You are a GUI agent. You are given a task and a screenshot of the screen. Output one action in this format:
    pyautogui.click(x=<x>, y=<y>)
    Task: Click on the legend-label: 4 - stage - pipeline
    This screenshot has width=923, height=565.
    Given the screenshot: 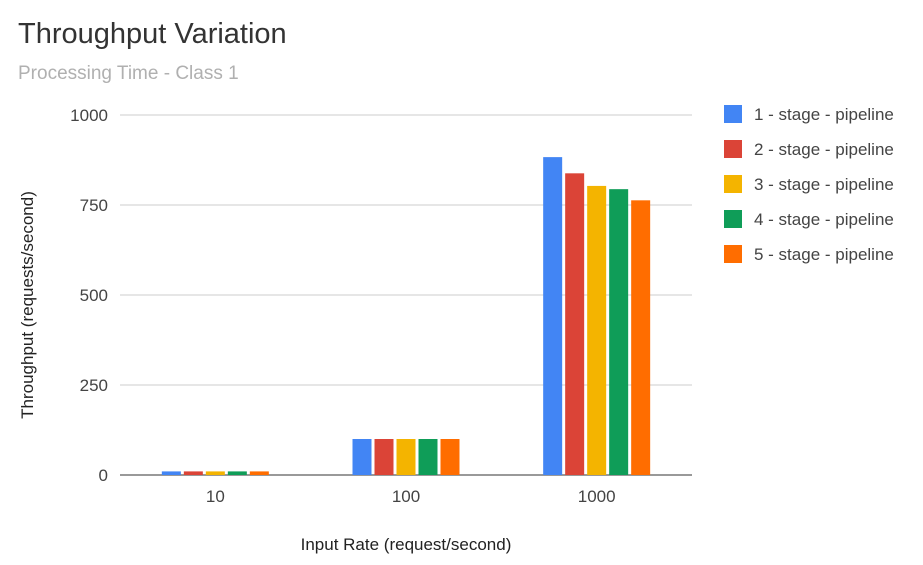 What is the action you would take?
    pyautogui.click(x=824, y=219)
    